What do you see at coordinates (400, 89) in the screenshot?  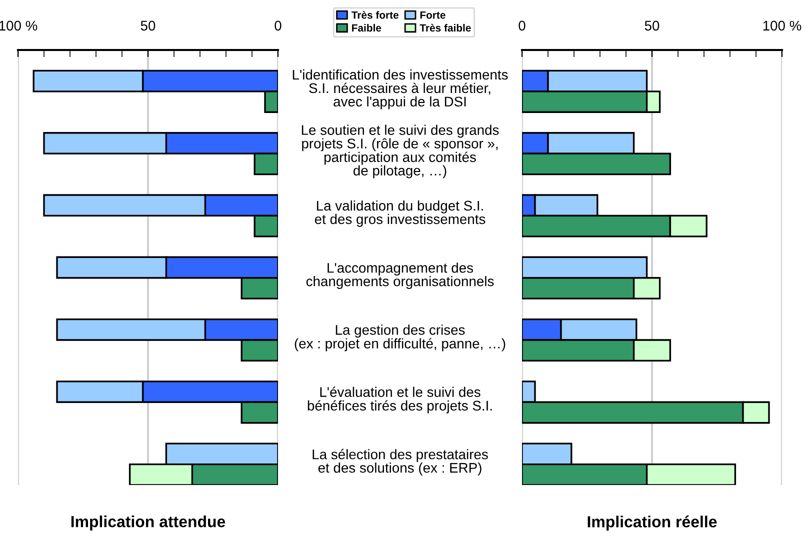 I see `y-tick-label: L'identification des investissements S.I. nécessaires à leur métier, avec l'appui de la DSI` at bounding box center [400, 89].